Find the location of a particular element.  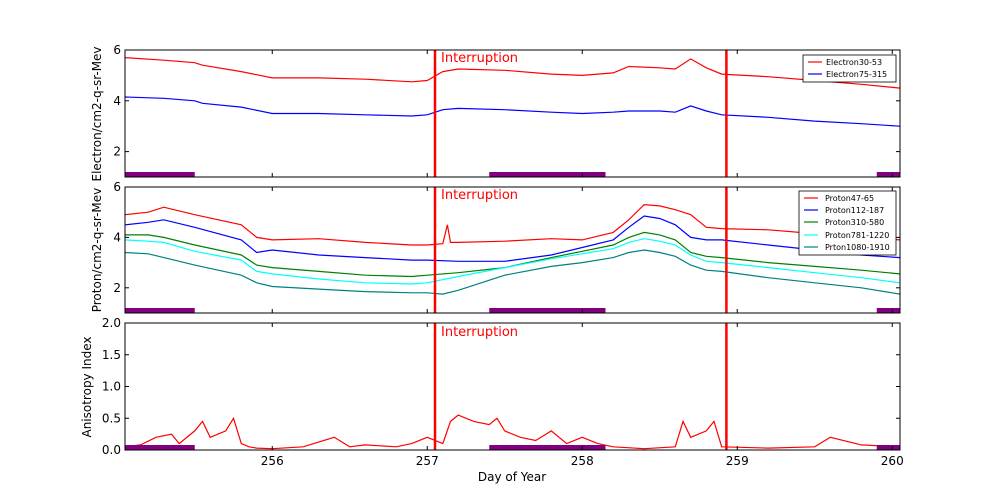

anisotropy-y-tick-label: 0.5 is located at coordinates (111, 418).